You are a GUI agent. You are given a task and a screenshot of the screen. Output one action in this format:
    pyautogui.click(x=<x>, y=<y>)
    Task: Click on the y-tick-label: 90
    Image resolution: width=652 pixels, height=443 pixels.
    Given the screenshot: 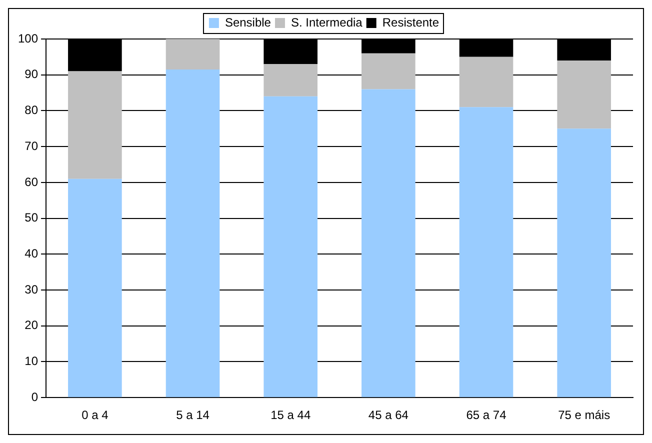 What is the action you would take?
    pyautogui.click(x=31, y=74)
    